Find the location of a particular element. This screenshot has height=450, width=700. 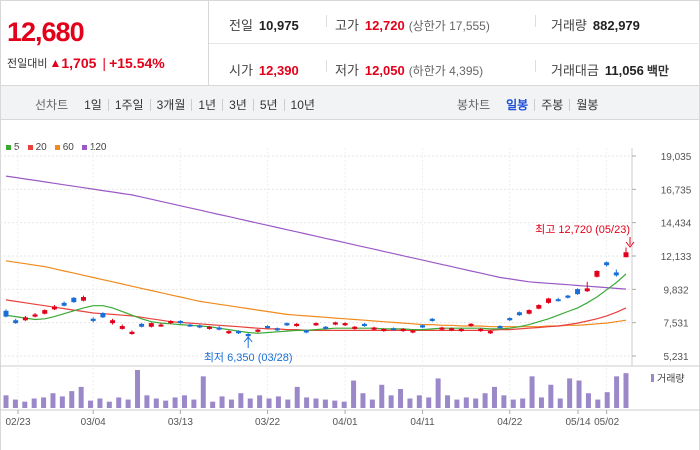

line-chart-label: 선차트 is located at coordinates (52, 105).